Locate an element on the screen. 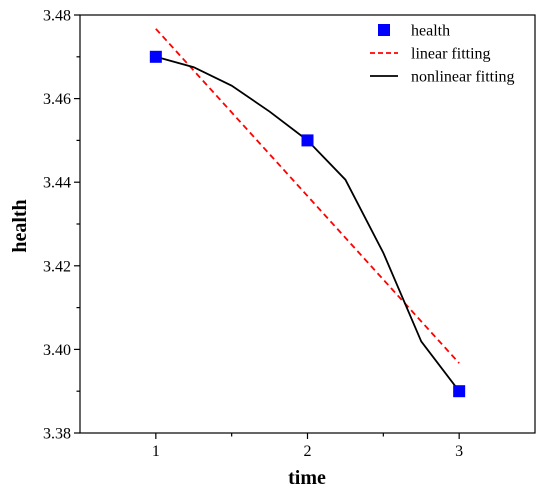 The image size is (550, 497). x-axis-title: time is located at coordinates (307, 478).